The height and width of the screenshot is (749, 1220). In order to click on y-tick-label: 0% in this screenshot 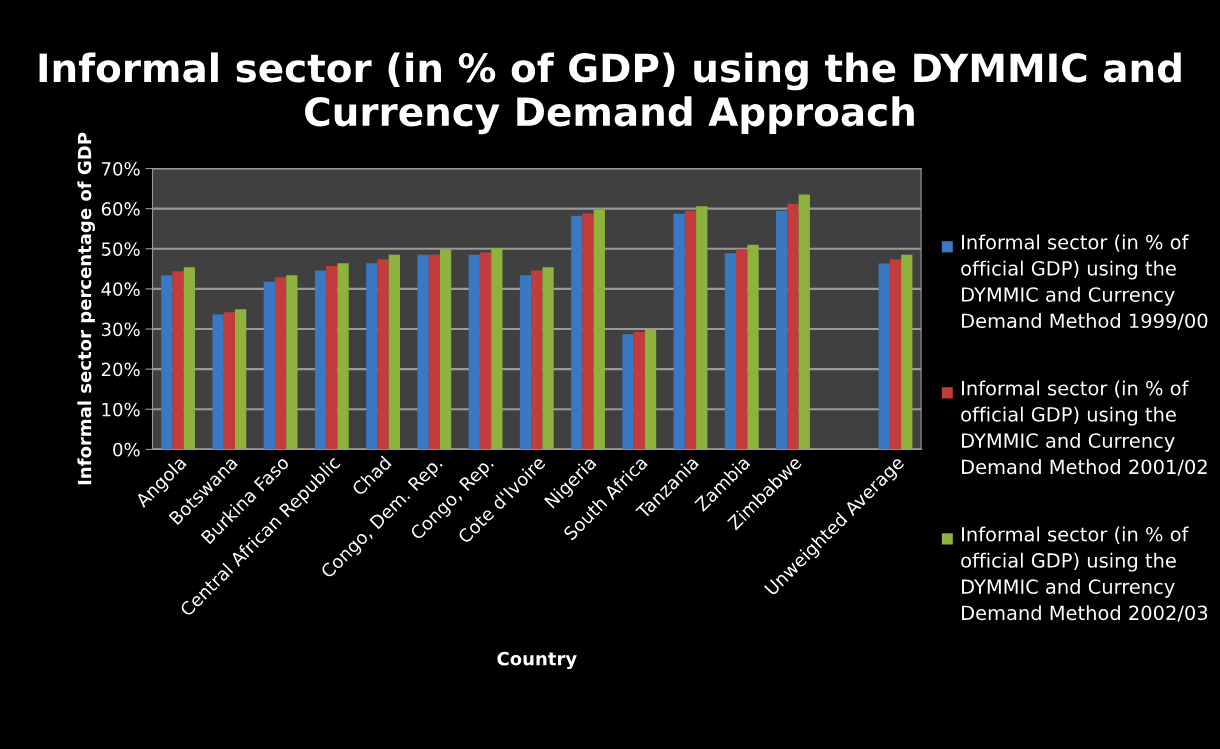, I will do `click(126, 449)`.